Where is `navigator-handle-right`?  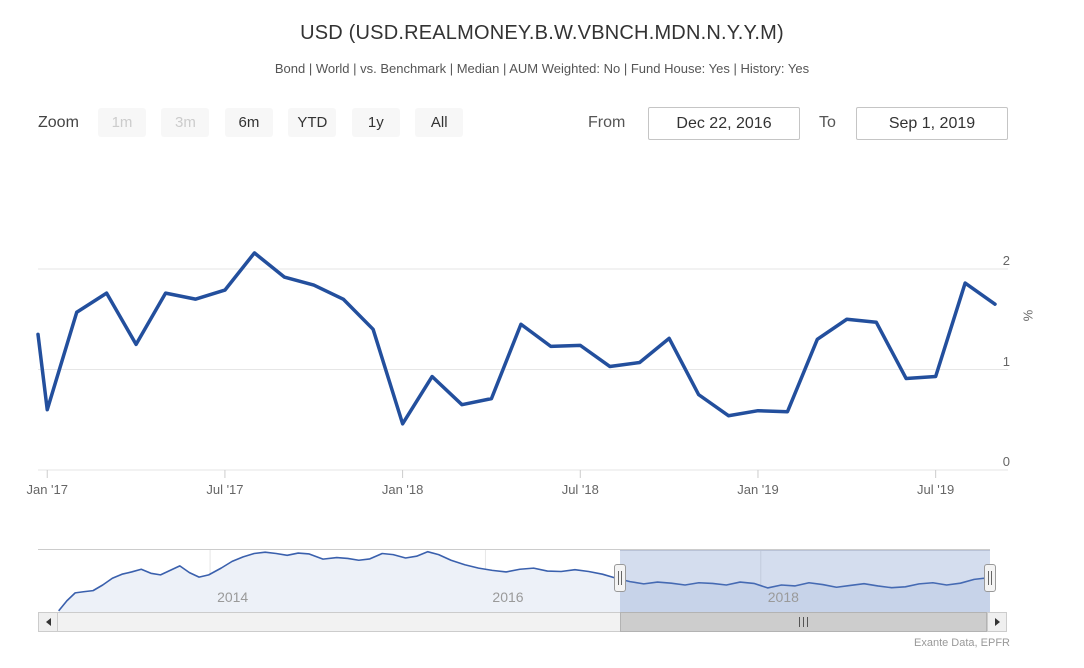
navigator-handle-right is located at coordinates (990, 578).